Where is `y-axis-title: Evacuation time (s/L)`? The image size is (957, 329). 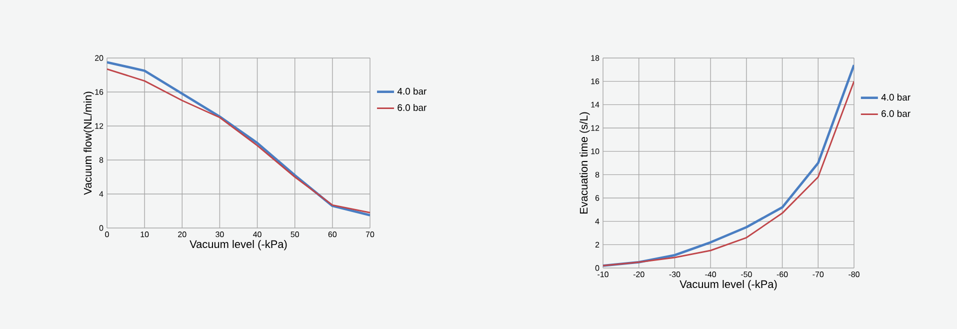
y-axis-title: Evacuation time (s/L) is located at coordinates (585, 163).